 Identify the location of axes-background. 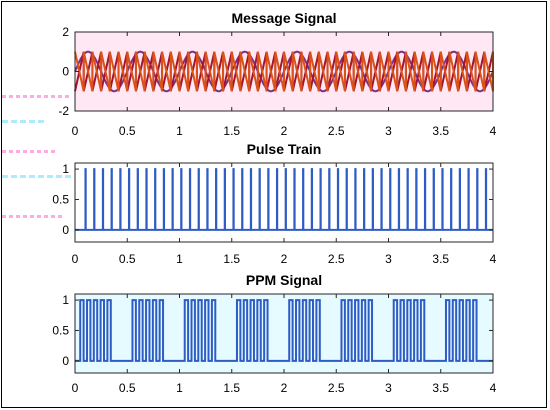
(284, 202).